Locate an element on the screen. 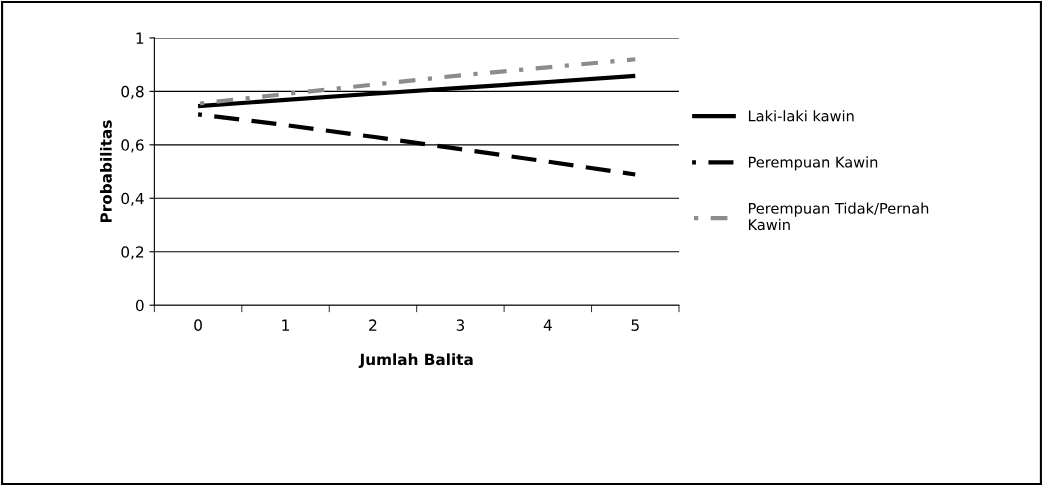  x-axis-title: Jumlah Balita is located at coordinates (415, 360).